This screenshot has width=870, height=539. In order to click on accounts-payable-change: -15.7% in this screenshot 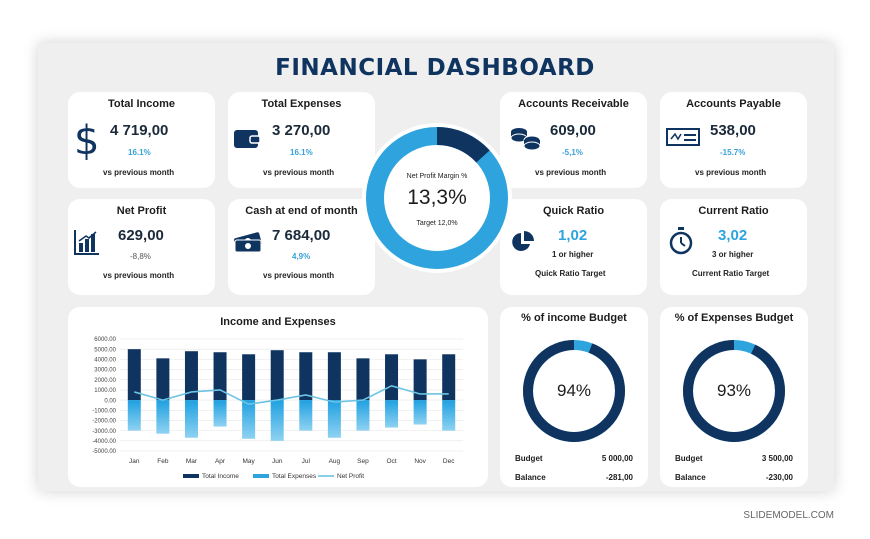, I will do `click(733, 152)`.